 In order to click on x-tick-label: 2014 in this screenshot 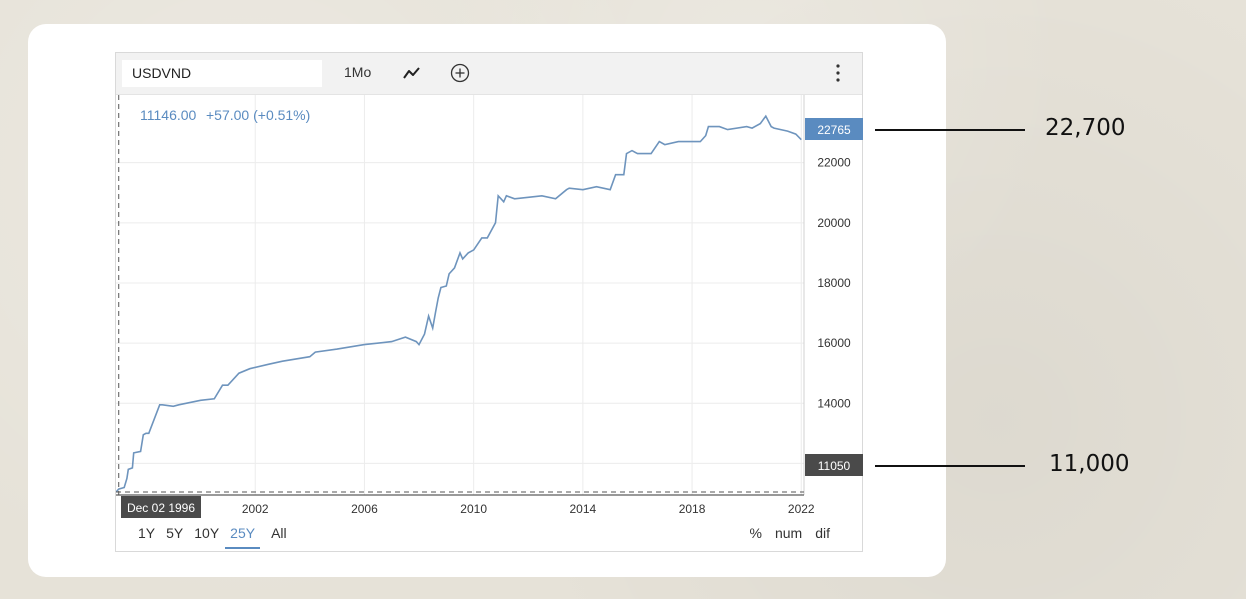, I will do `click(583, 509)`.